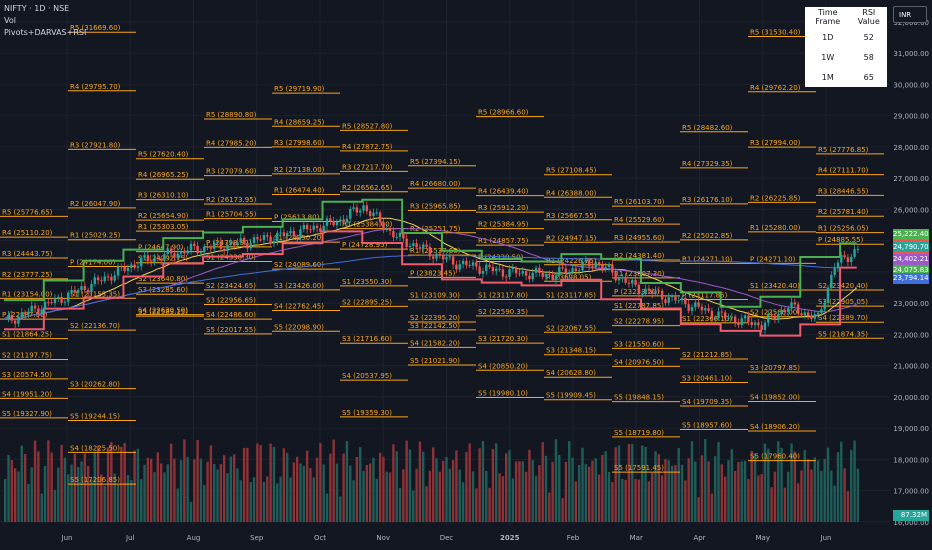 This screenshot has height=550, width=932. I want to click on symbol-title: NIFTY · 1D · NSE, so click(37, 8).